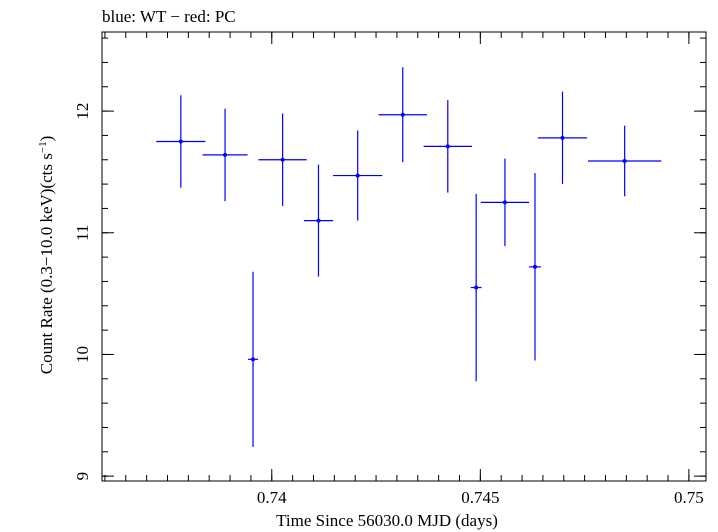 The height and width of the screenshot is (532, 718). I want to click on y-tick-label: 9, so click(82, 476).